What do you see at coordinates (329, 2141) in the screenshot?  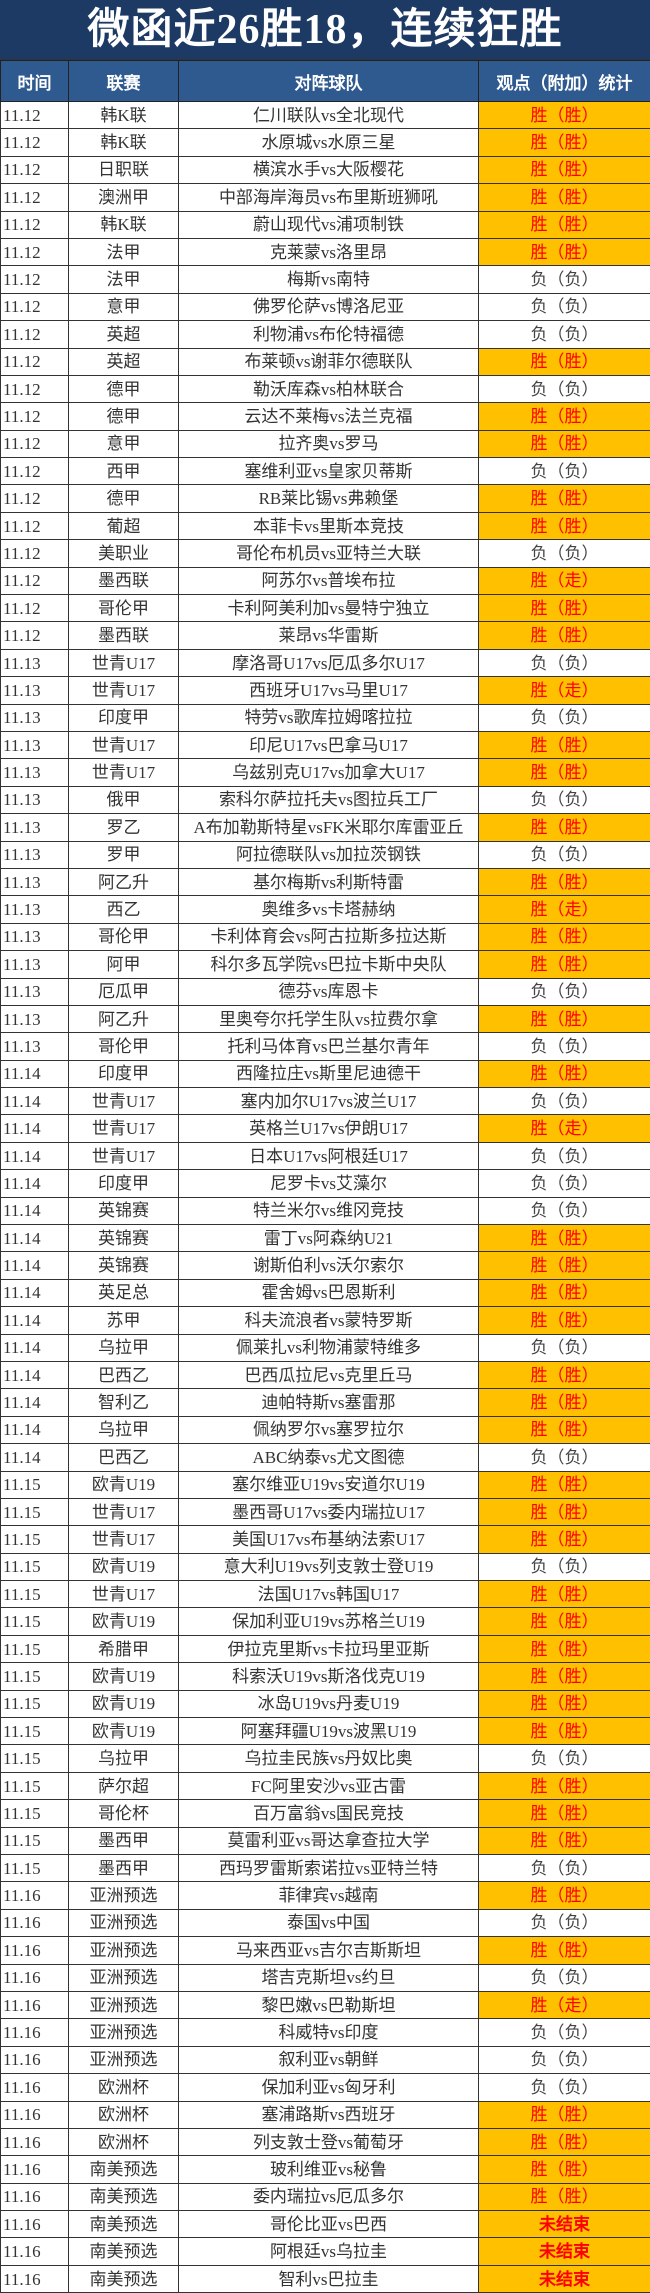 I see `match-cell: 列支敦士登vs葡萄牙` at bounding box center [329, 2141].